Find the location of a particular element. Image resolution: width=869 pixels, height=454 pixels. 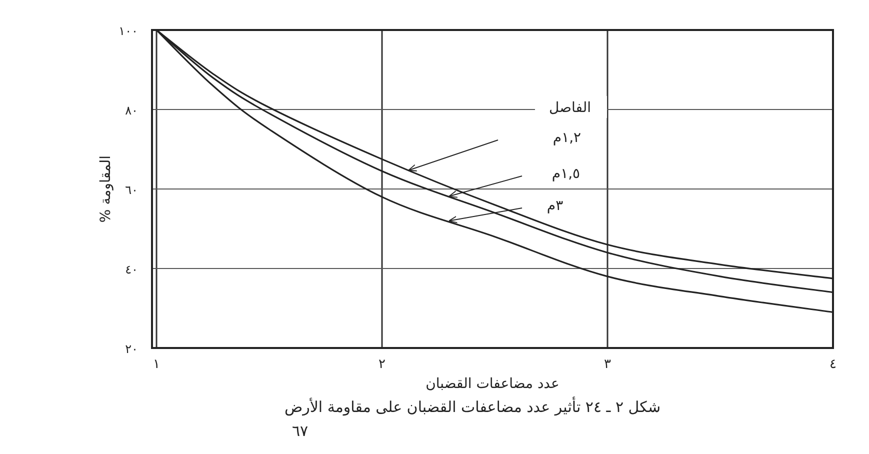

y-tick-label: ٤٠ is located at coordinates (131, 269).